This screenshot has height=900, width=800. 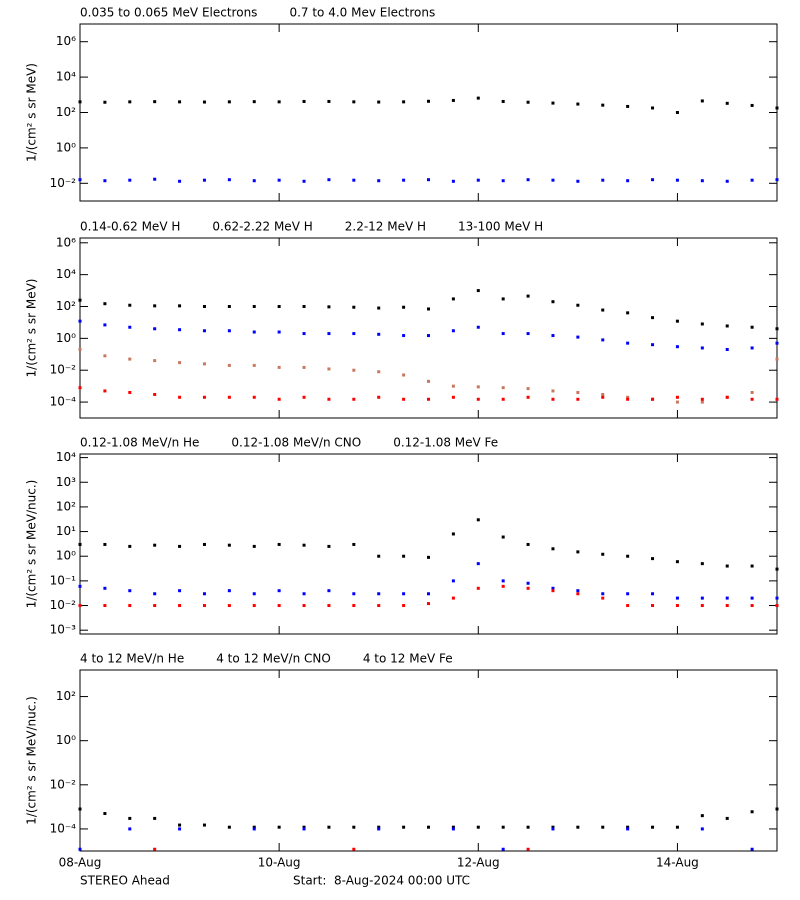 I want to click on y-tick-label: 10², so click(x=66, y=696).